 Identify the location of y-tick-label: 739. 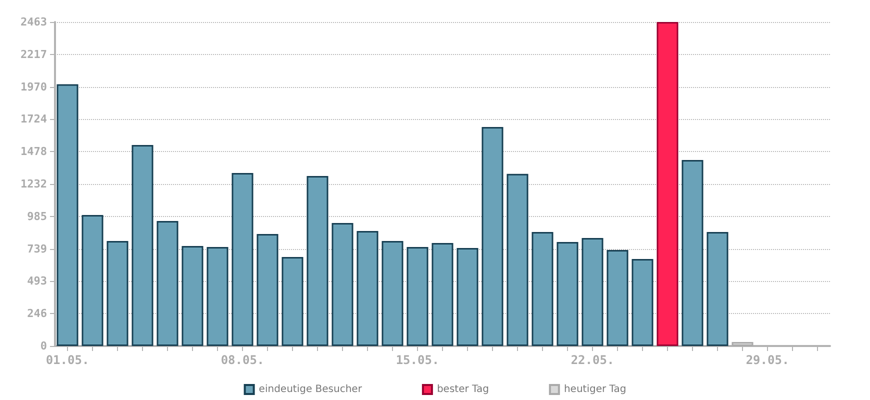
(37, 249).